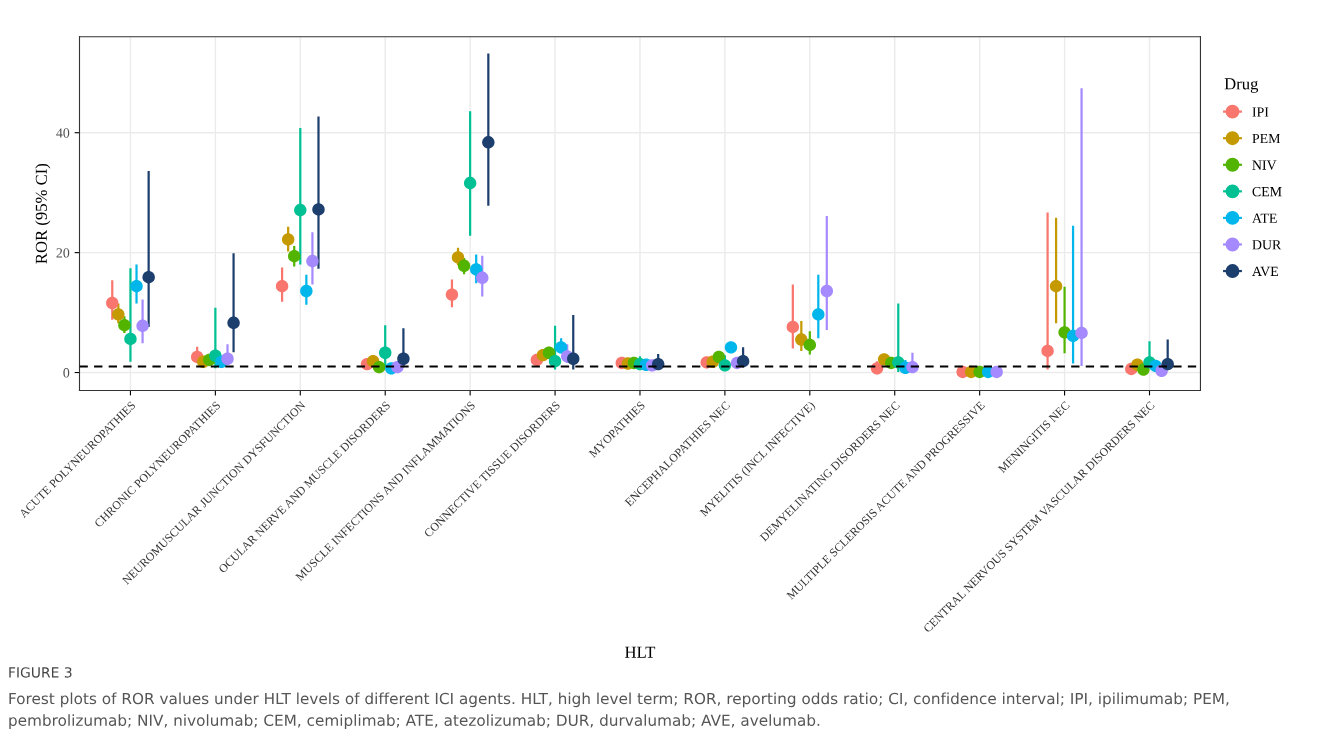 Image resolution: width=1325 pixels, height=751 pixels. What do you see at coordinates (1266, 138) in the screenshot?
I see `legend-label: PEM` at bounding box center [1266, 138].